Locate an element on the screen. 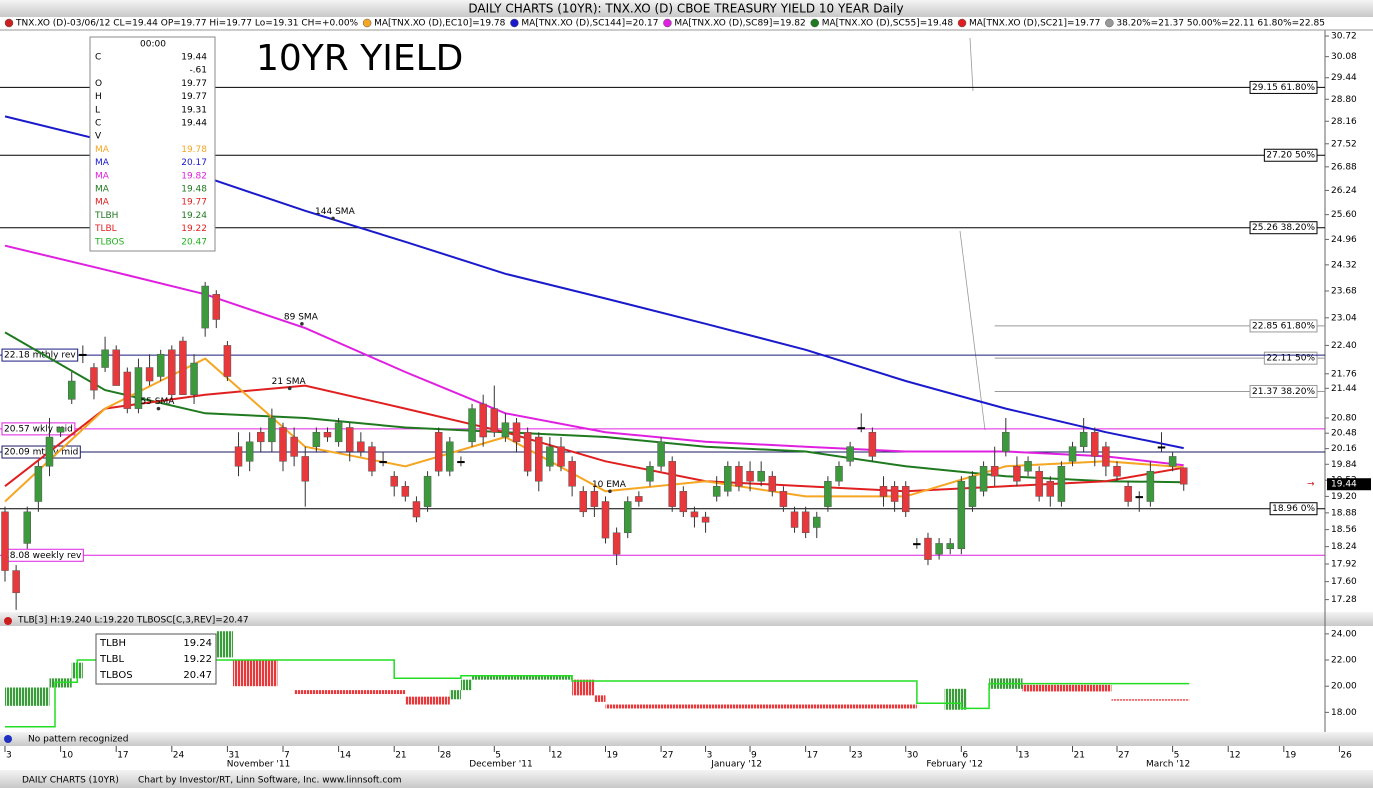  x-tick-label: 28 is located at coordinates (446, 756).